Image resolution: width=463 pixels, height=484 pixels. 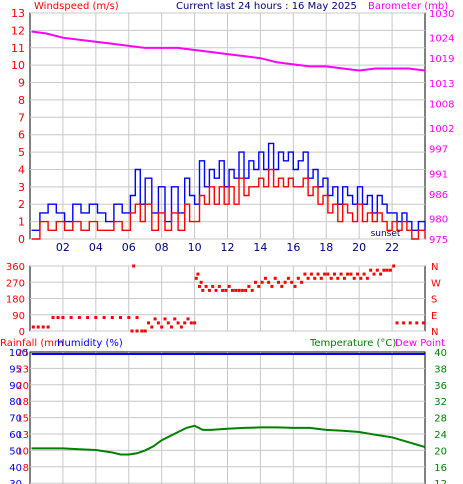 What do you see at coordinates (441, 129) in the screenshot?
I see `barometer-y-tick-label: 1002` at bounding box center [441, 129].